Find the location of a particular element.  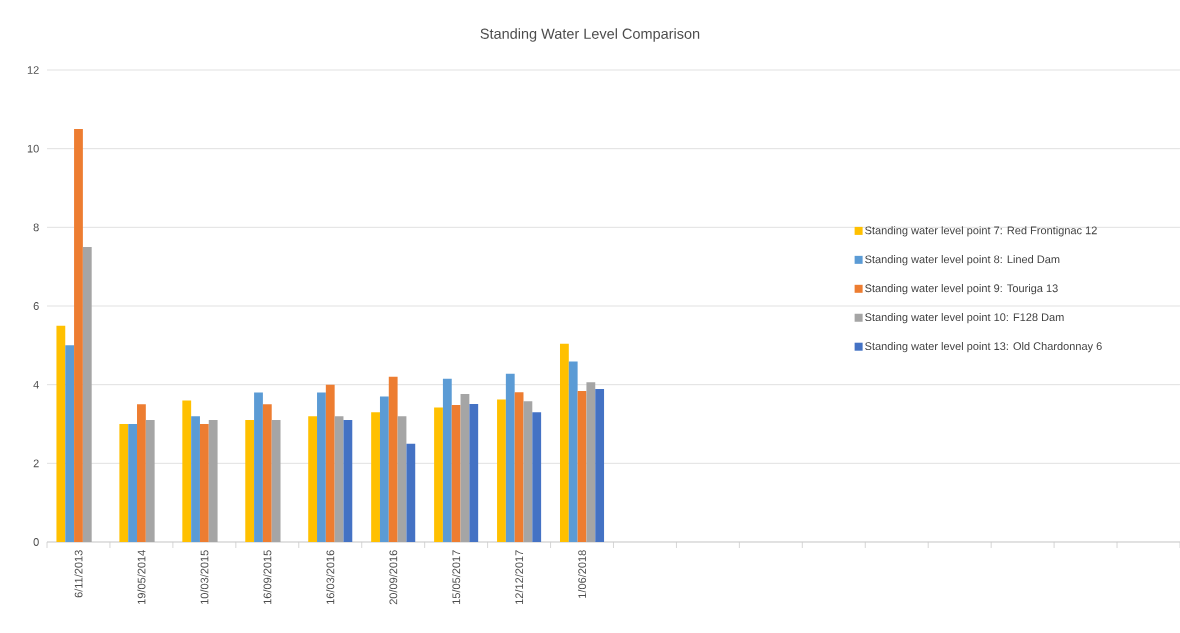

x-tick-label: 16/03/2016 is located at coordinates (330, 577).